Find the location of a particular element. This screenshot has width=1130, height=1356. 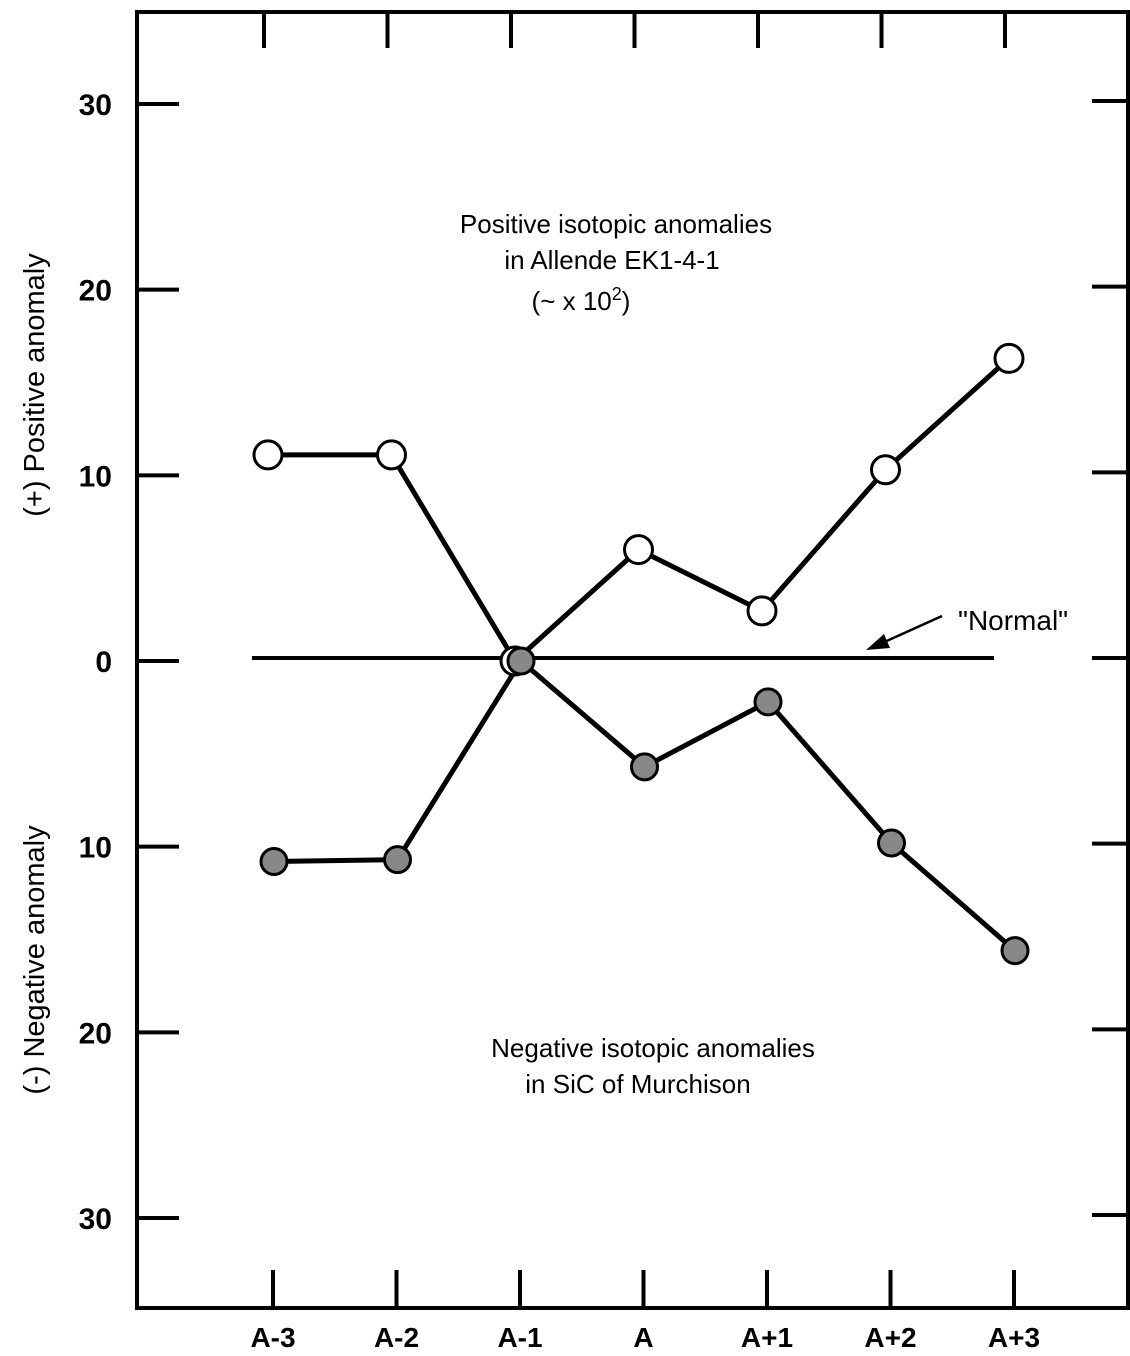

positive-point-A+3 is located at coordinates (1009, 358).